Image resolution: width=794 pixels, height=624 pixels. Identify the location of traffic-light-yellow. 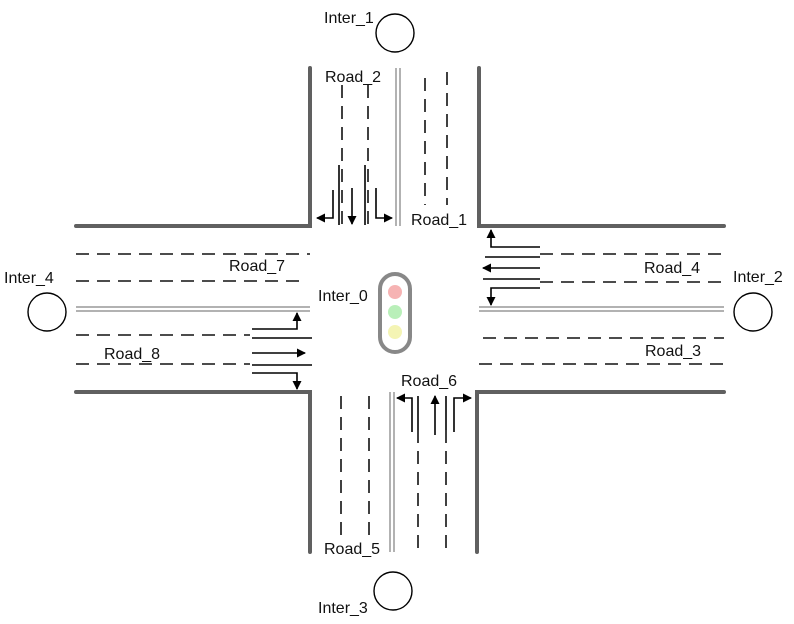
(395, 332).